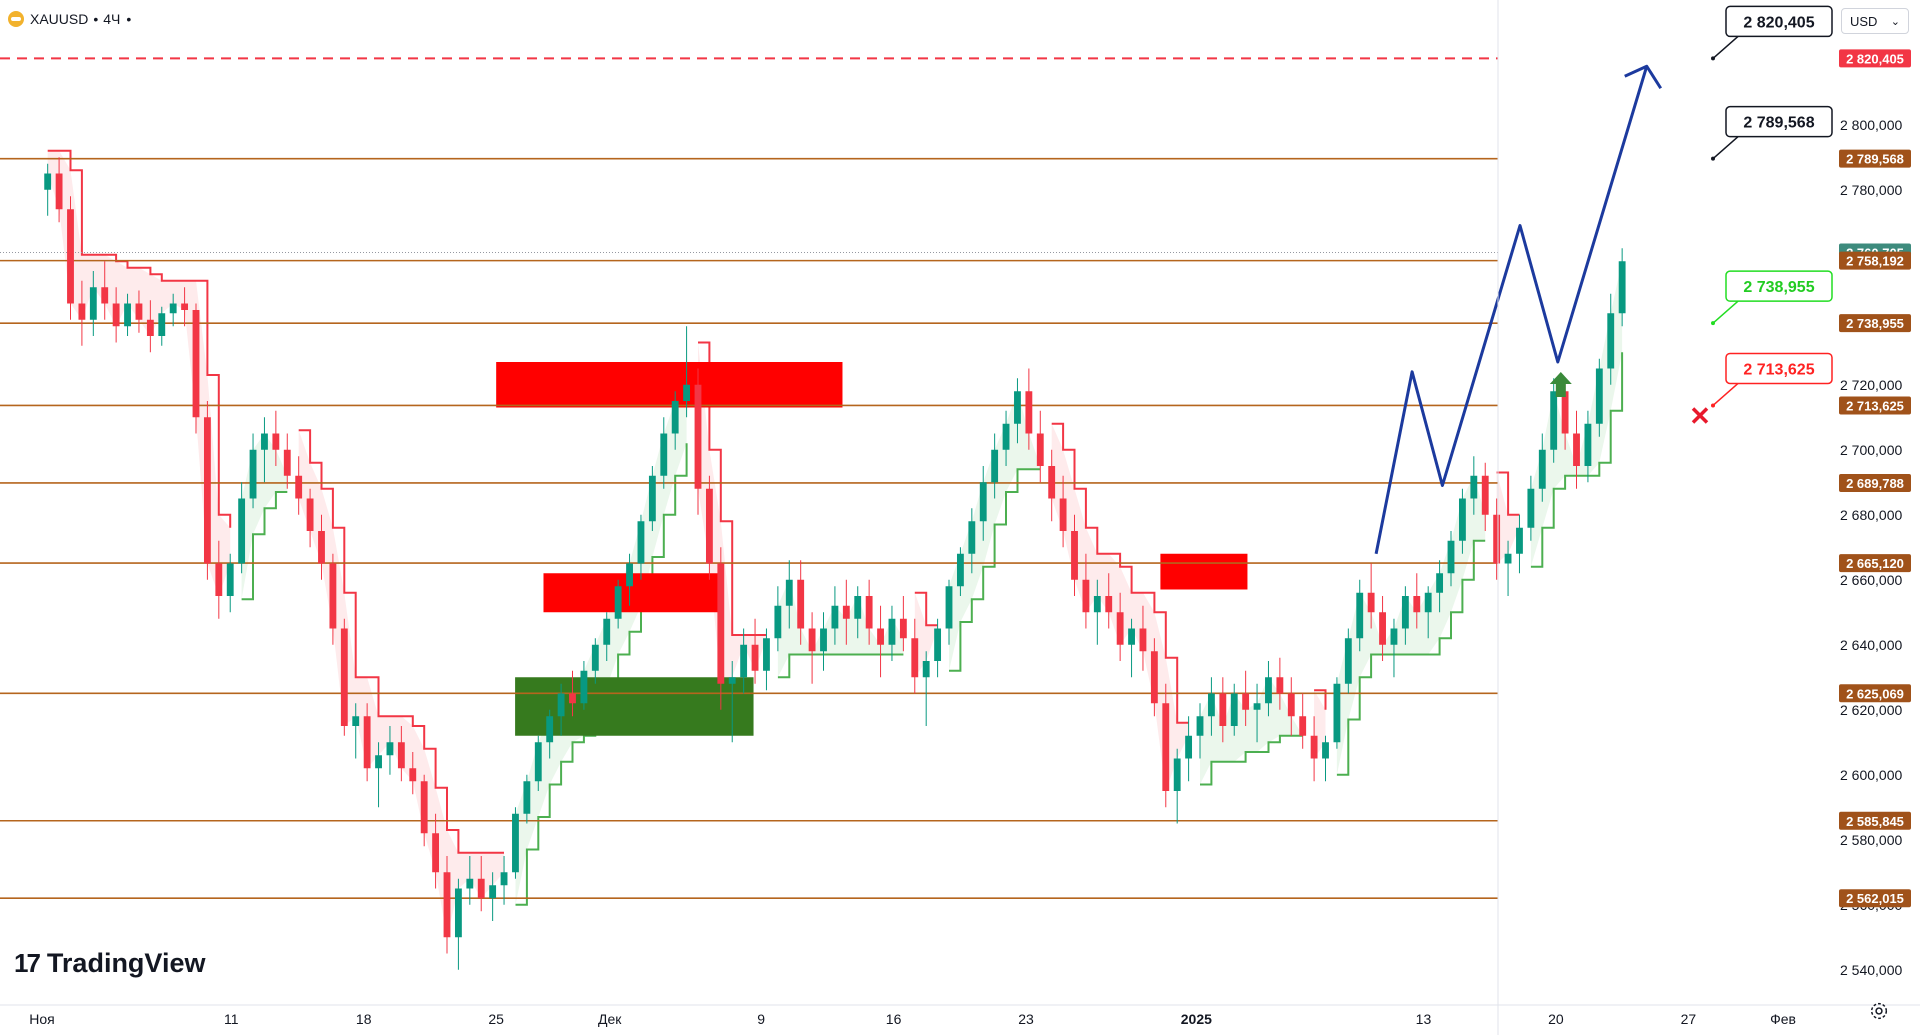 The image size is (1920, 1035). Describe the element at coordinates (1875, 159) in the screenshot. I see `price-tag-label: 2 789,568` at that location.